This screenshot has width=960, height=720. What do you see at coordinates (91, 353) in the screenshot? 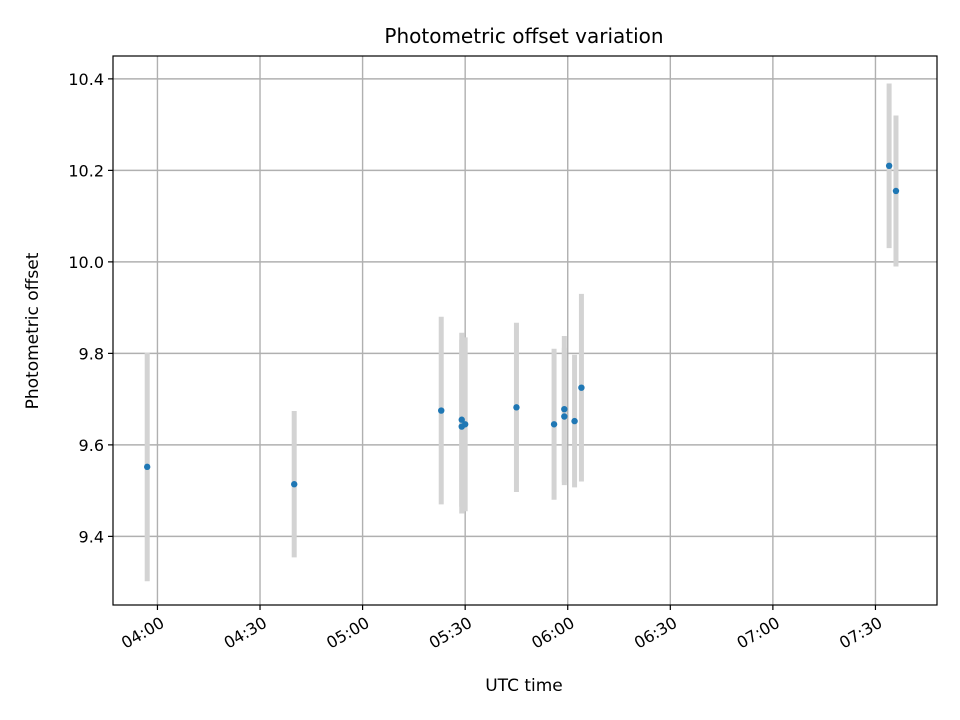
I see `y-tick-label: 9.8` at bounding box center [91, 353].